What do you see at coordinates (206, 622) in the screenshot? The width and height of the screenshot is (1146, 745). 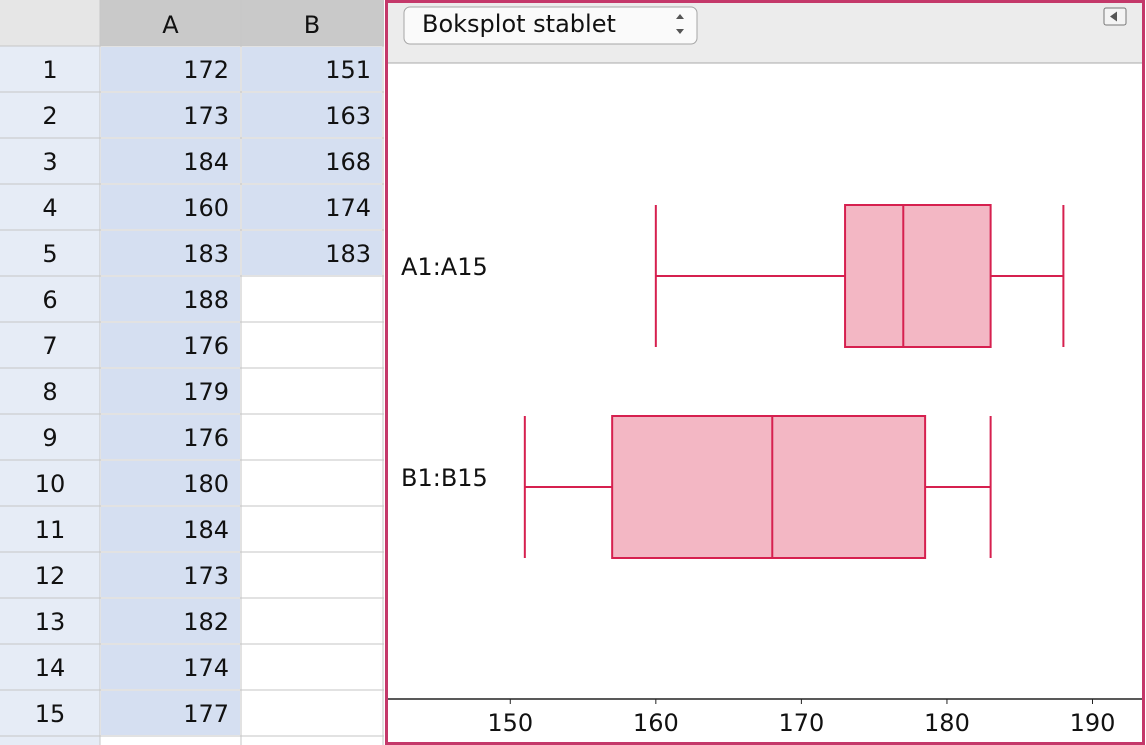 I see `cell-value: 182` at bounding box center [206, 622].